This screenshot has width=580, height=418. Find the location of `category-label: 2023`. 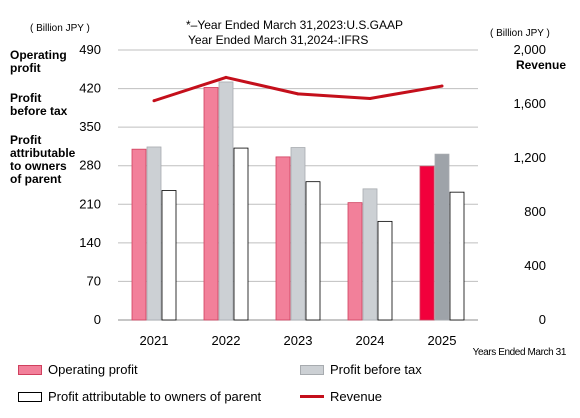

category-label: 2023 is located at coordinates (298, 340).